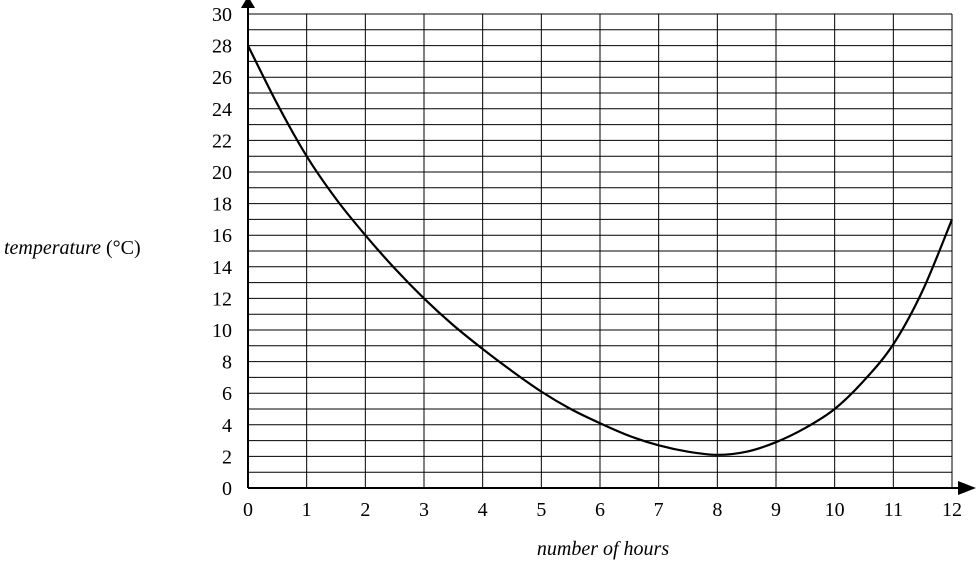 The width and height of the screenshot is (979, 561). I want to click on y-tick-label: 20, so click(222, 173).